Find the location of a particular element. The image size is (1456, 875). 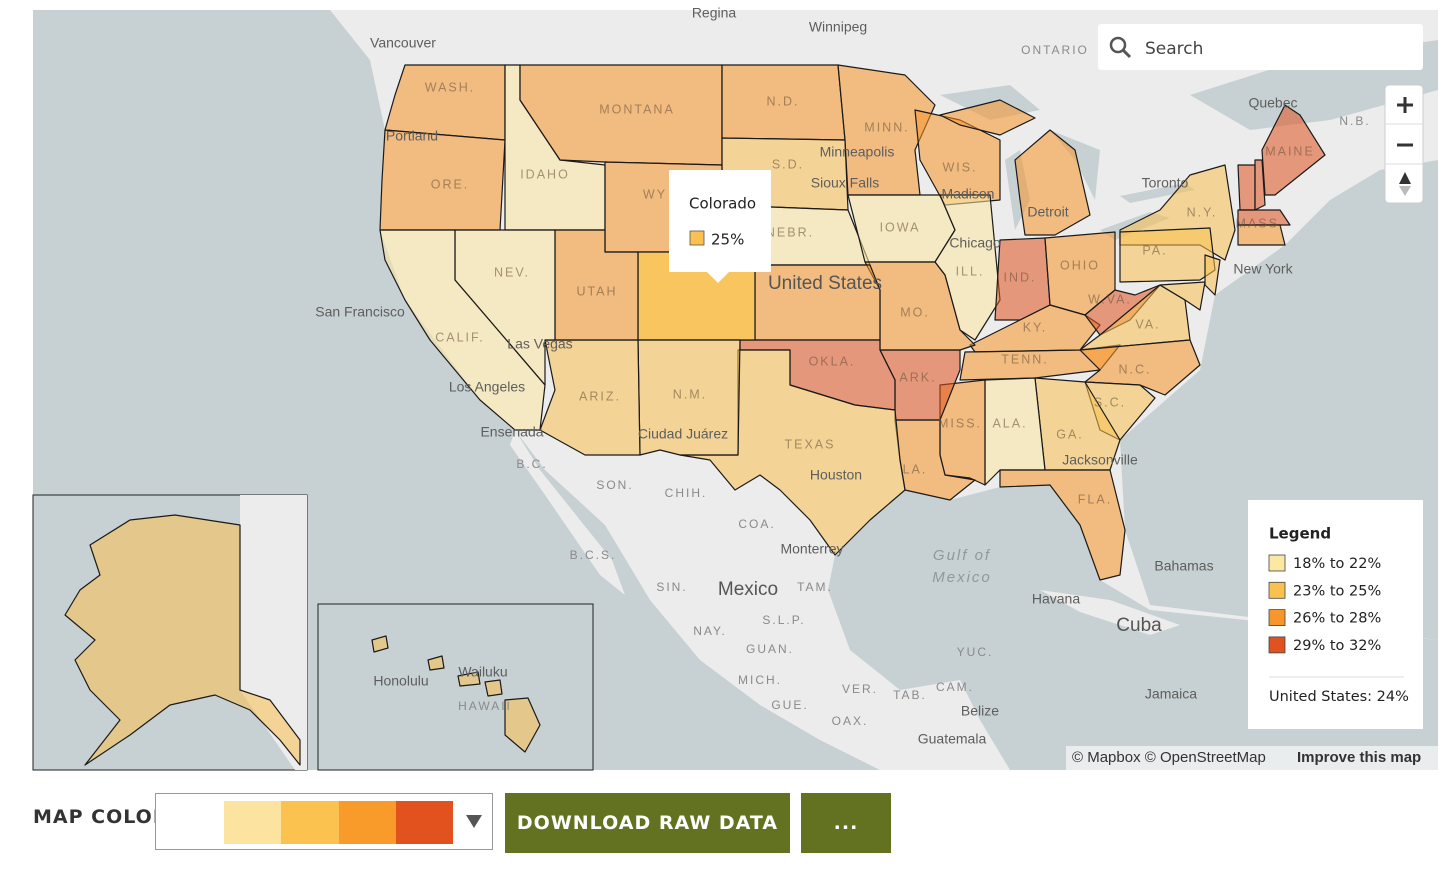

place-label: Chicago is located at coordinates (975, 243).